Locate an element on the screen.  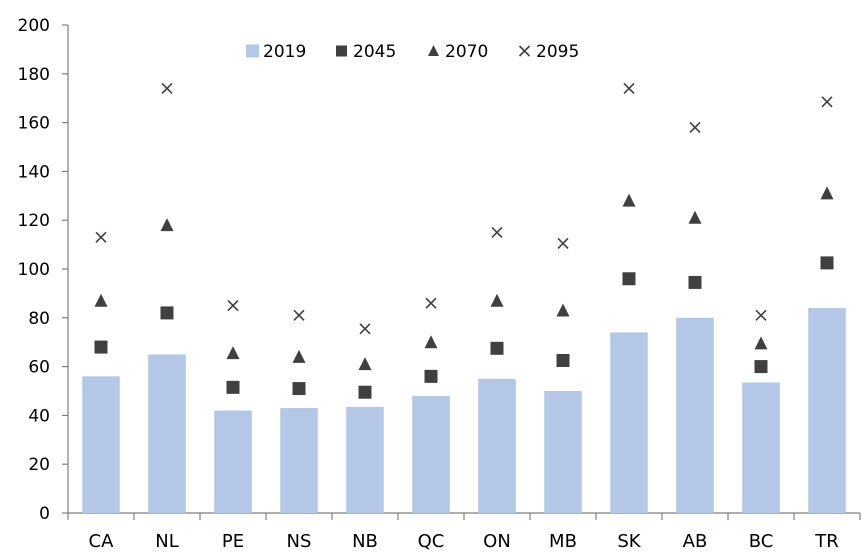
marker-cross-2095-AB is located at coordinates (695, 127).